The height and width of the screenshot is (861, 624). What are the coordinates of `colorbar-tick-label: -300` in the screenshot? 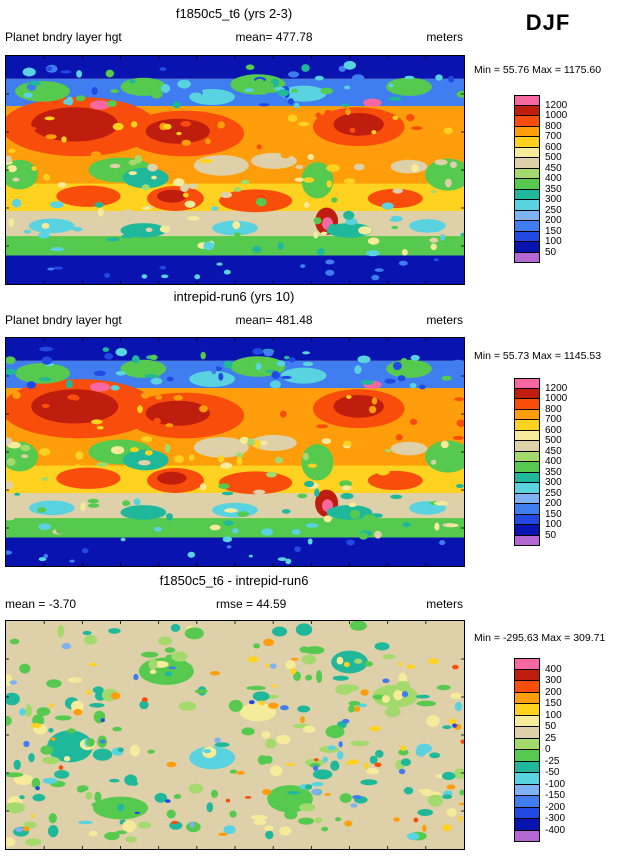 It's located at (555, 818).